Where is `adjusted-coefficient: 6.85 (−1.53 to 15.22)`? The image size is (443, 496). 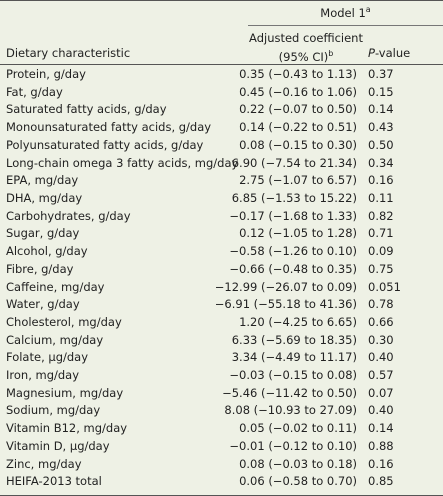
adjusted-coefficient: 6.85 (−1.53 to 15.22) is located at coordinates (294, 197).